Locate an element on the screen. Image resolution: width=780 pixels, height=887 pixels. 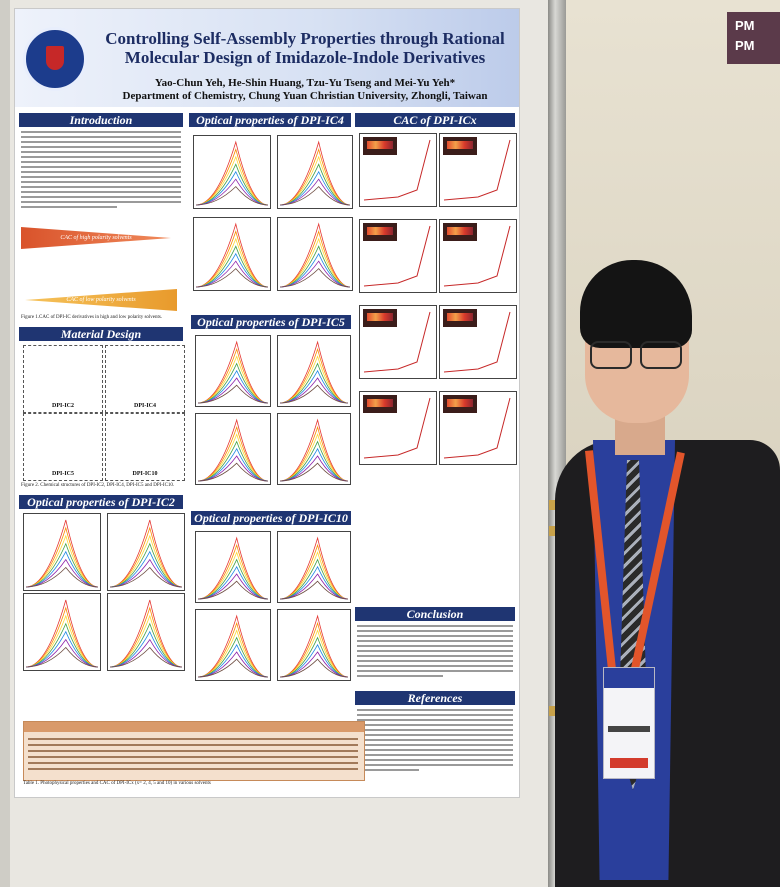
cac-low-banner: CAC of low polarity solvents is located at coordinates (101, 300).